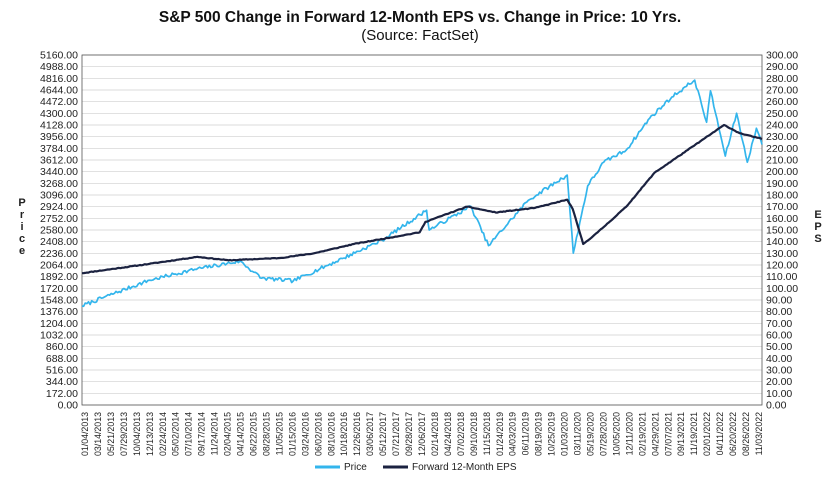 The image size is (840, 480). What do you see at coordinates (59, 312) in the screenshot?
I see `y-left-tick-label: 1376.00` at bounding box center [59, 312].